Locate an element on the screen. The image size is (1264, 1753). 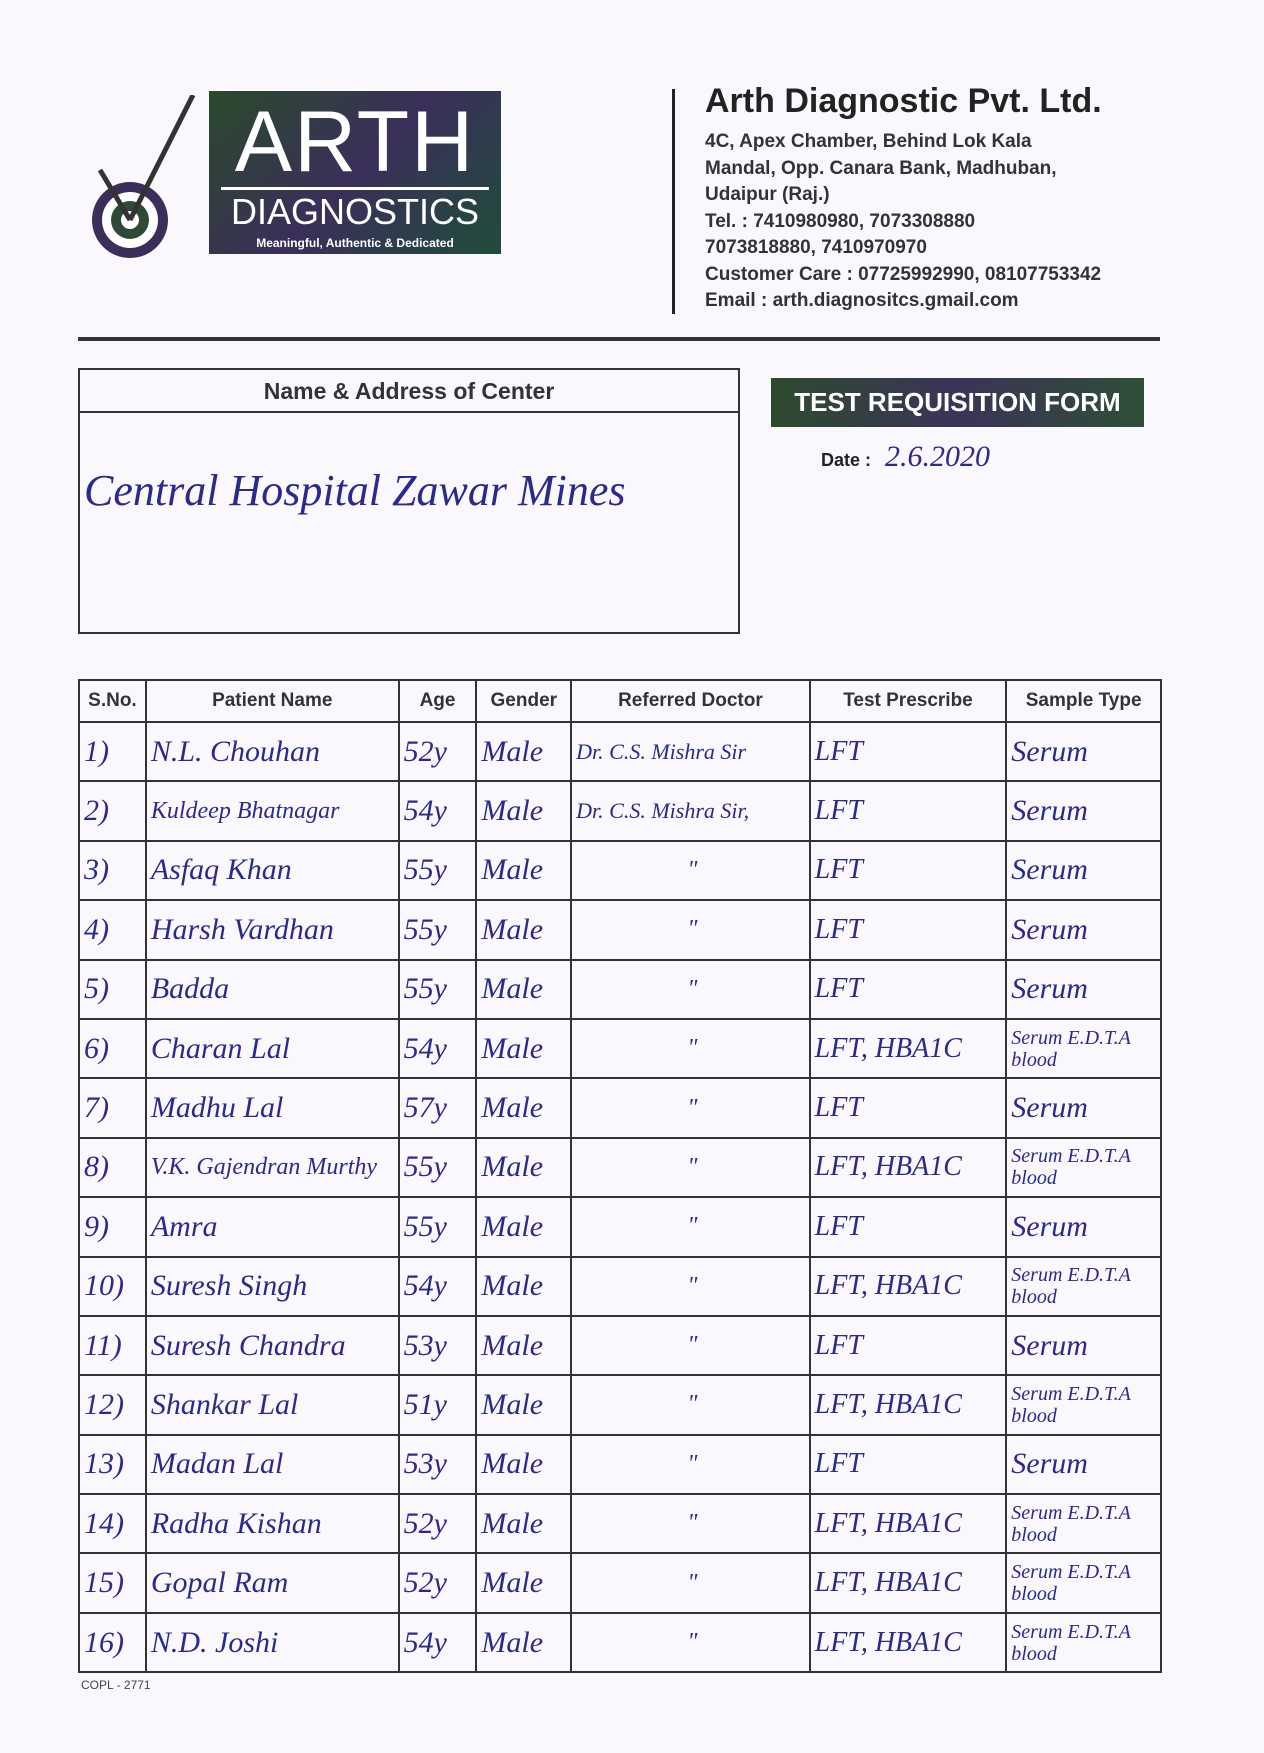
phone-line: 7073818880, 7410970970 is located at coordinates (816, 247).